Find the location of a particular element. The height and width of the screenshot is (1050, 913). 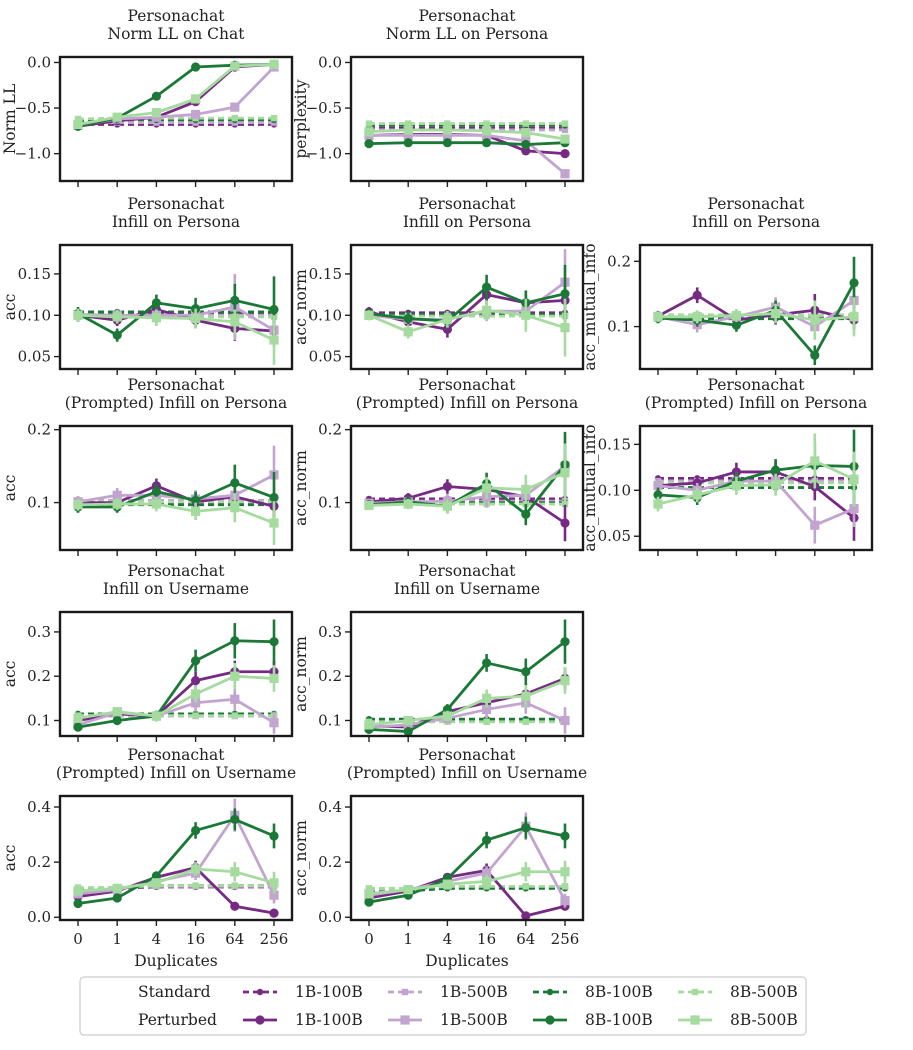

data-layer is located at coordinates (756, 311).